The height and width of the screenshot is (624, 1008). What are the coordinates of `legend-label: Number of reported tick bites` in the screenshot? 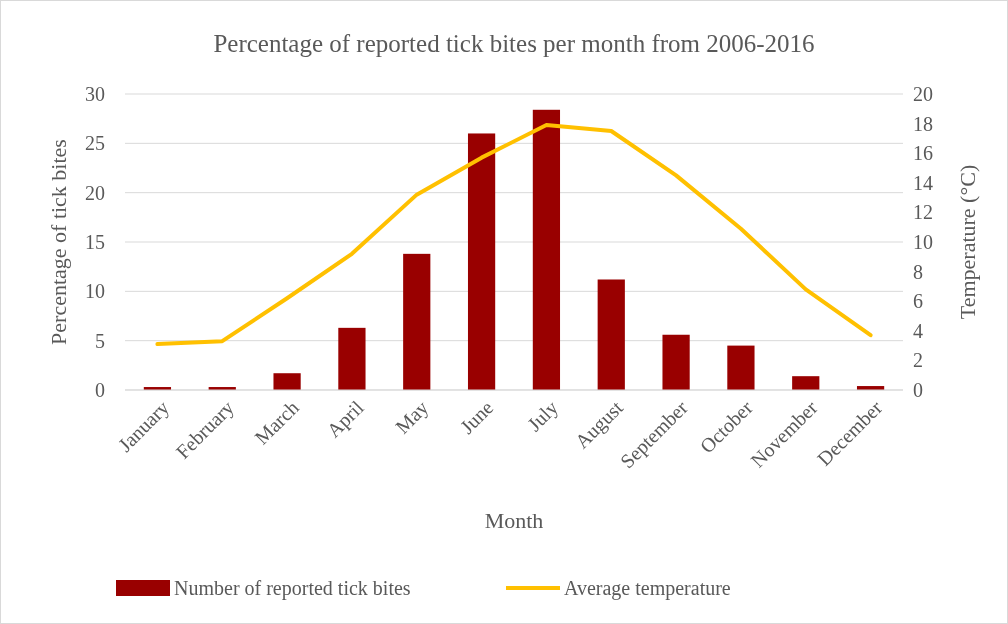 It's located at (292, 588).